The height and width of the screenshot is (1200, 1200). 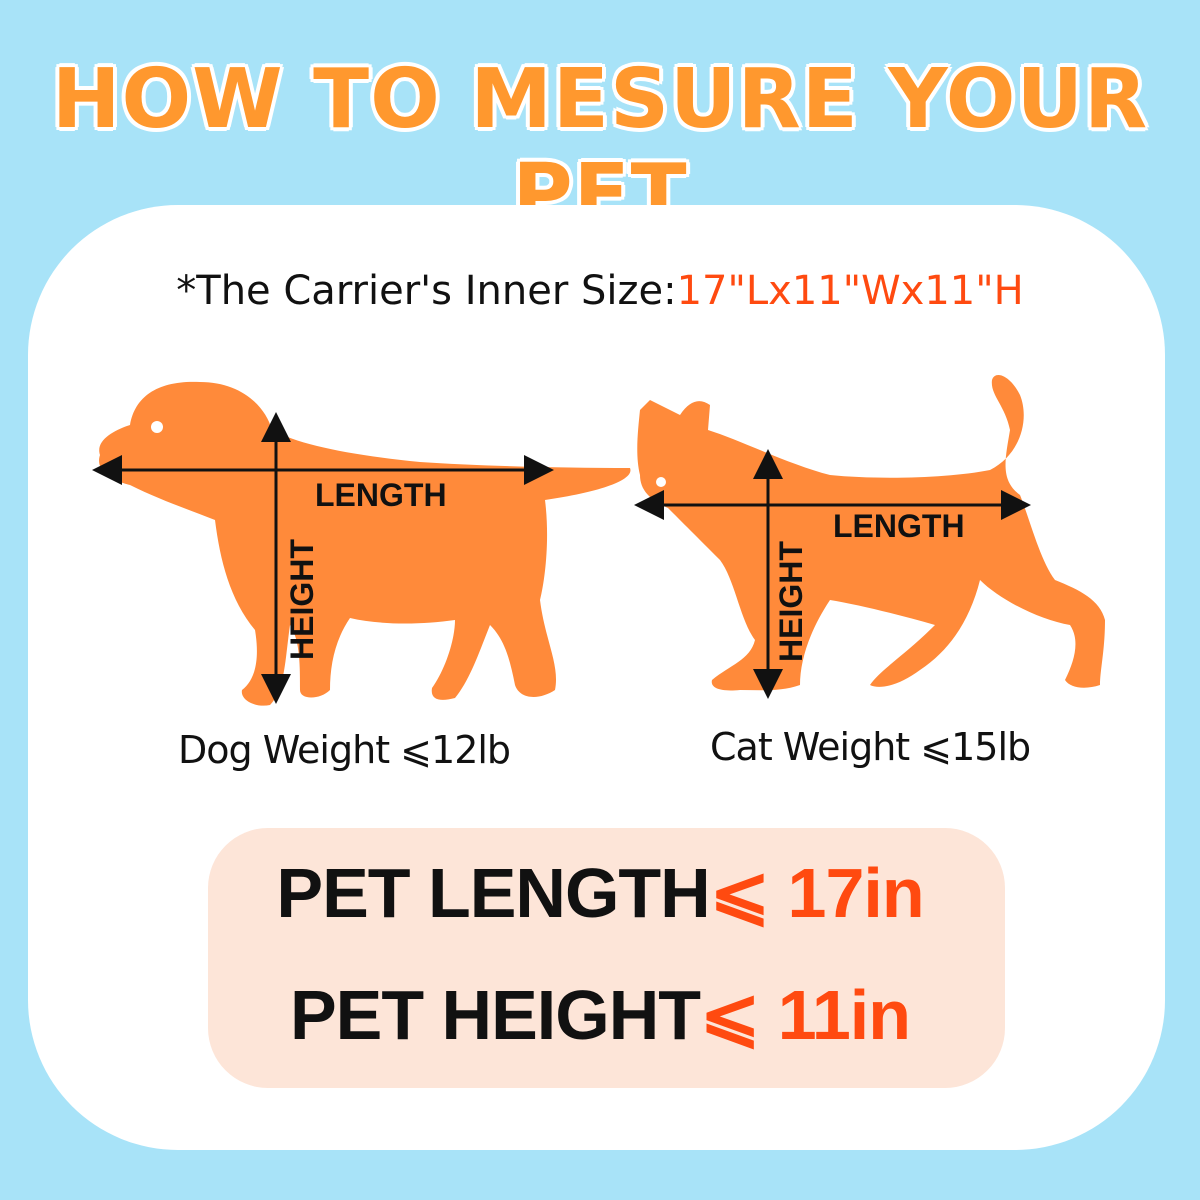 I want to click on cat-length-label: LENGTH, so click(x=899, y=526).